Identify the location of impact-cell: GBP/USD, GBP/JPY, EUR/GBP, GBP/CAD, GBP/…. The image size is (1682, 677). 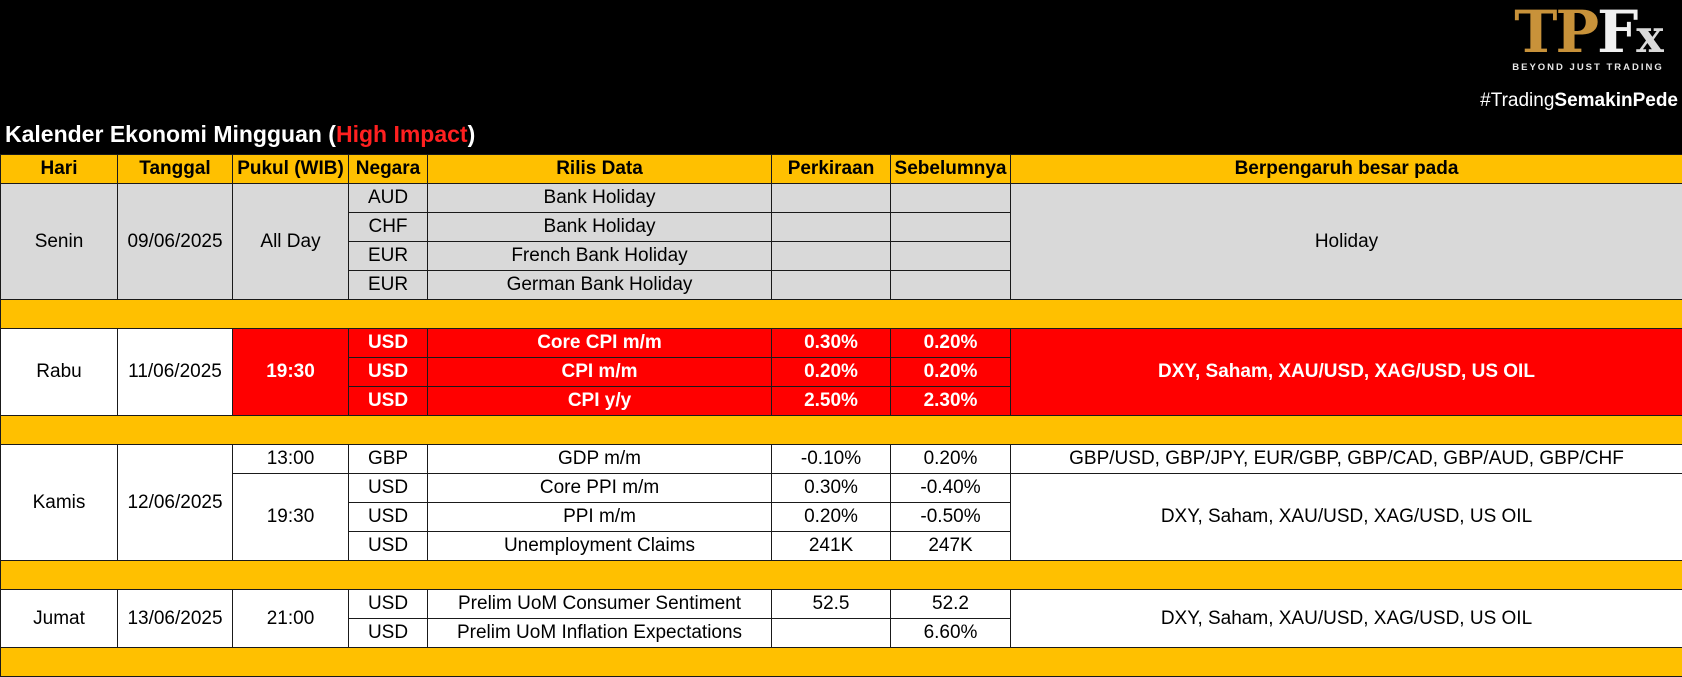
(1346, 459).